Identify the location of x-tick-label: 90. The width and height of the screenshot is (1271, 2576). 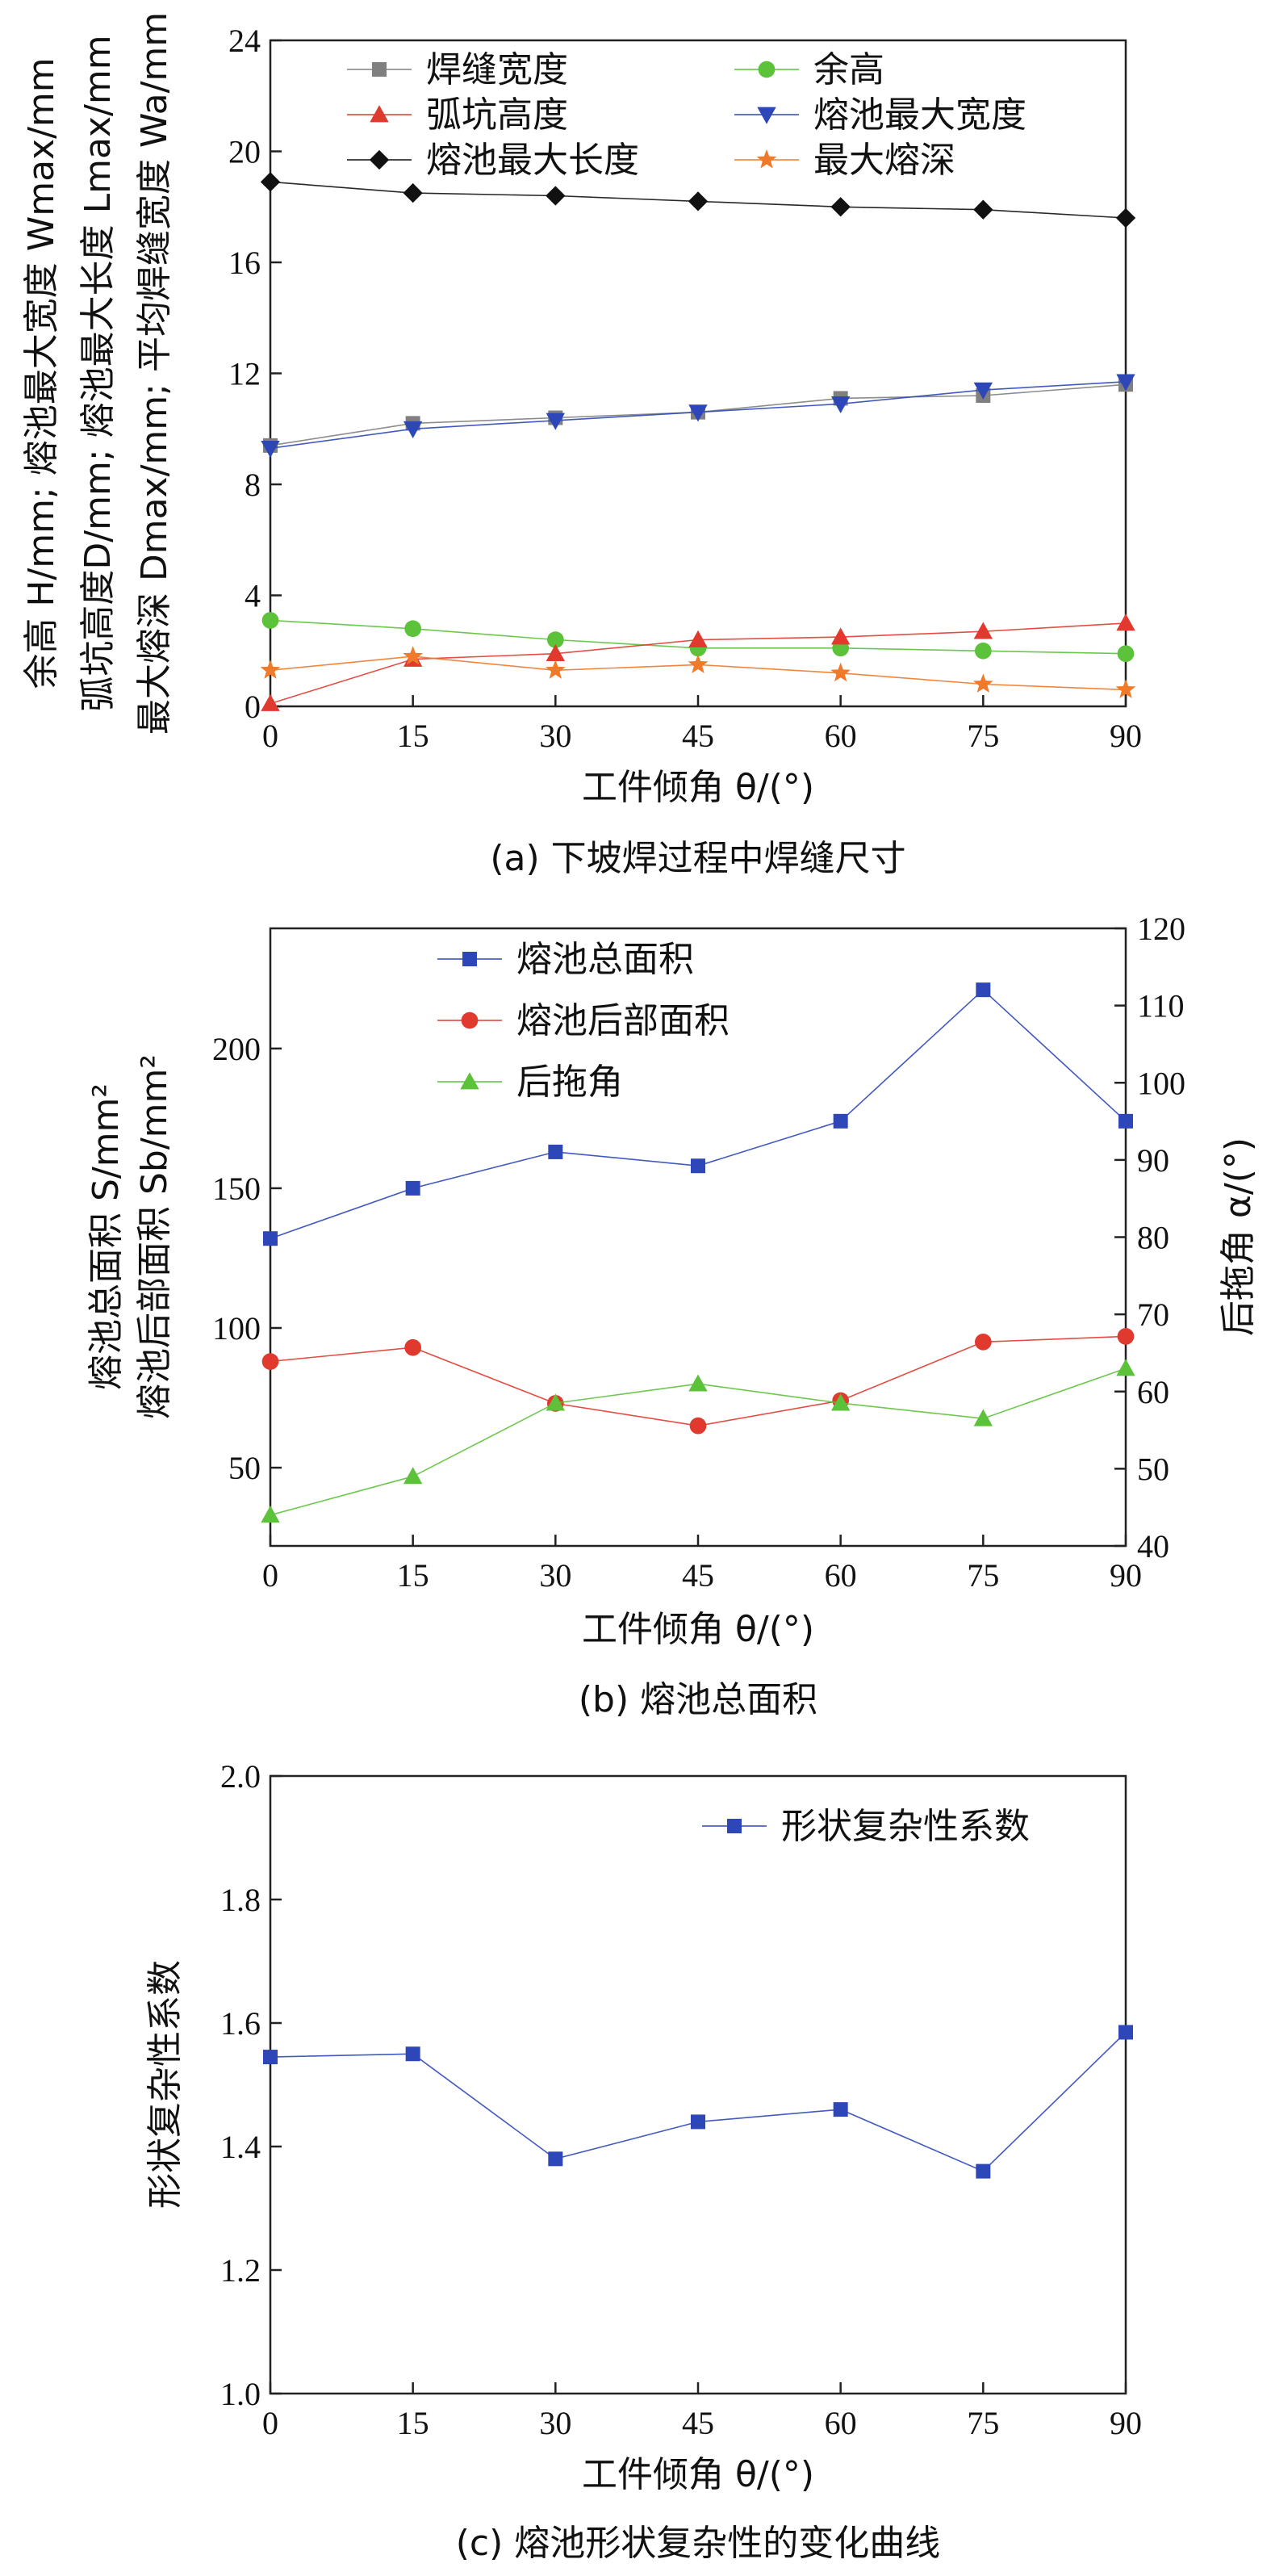
(1126, 2423).